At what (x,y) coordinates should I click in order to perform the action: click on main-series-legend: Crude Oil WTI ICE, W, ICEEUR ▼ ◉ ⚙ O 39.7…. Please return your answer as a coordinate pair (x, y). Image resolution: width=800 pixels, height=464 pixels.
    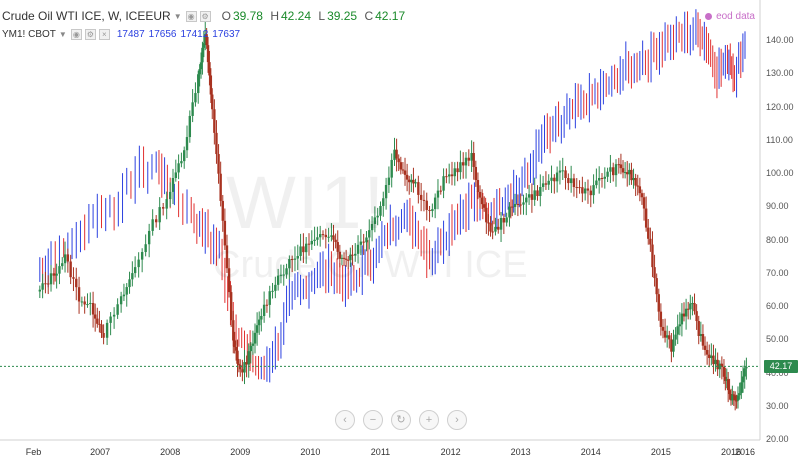
    Looking at the image, I should click on (203, 16).